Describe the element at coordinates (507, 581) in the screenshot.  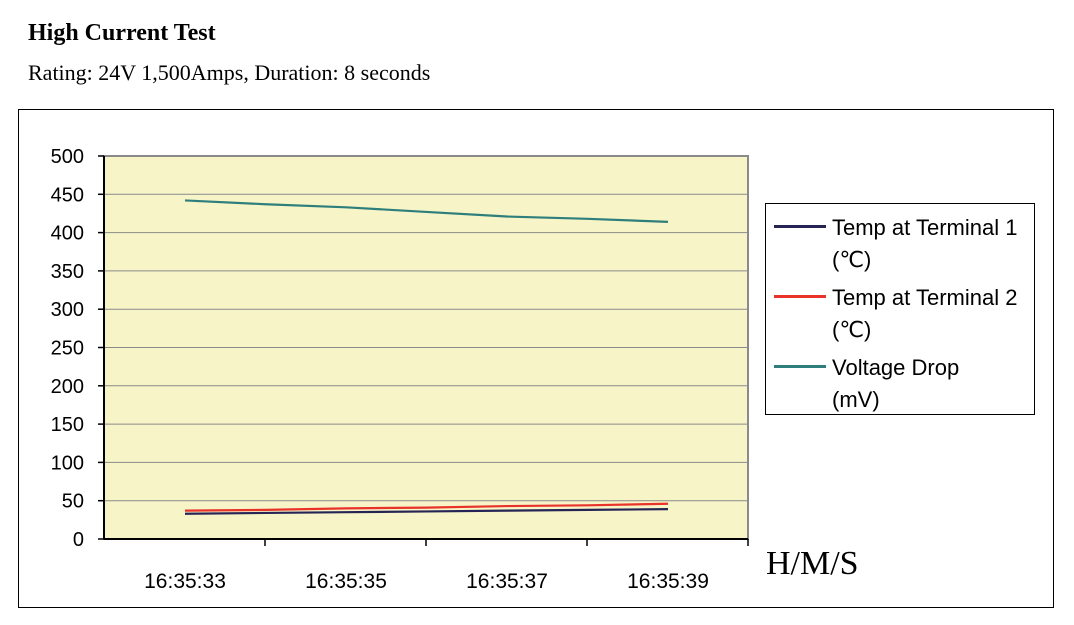
I see `x-tick-label: 16:35:37` at that location.